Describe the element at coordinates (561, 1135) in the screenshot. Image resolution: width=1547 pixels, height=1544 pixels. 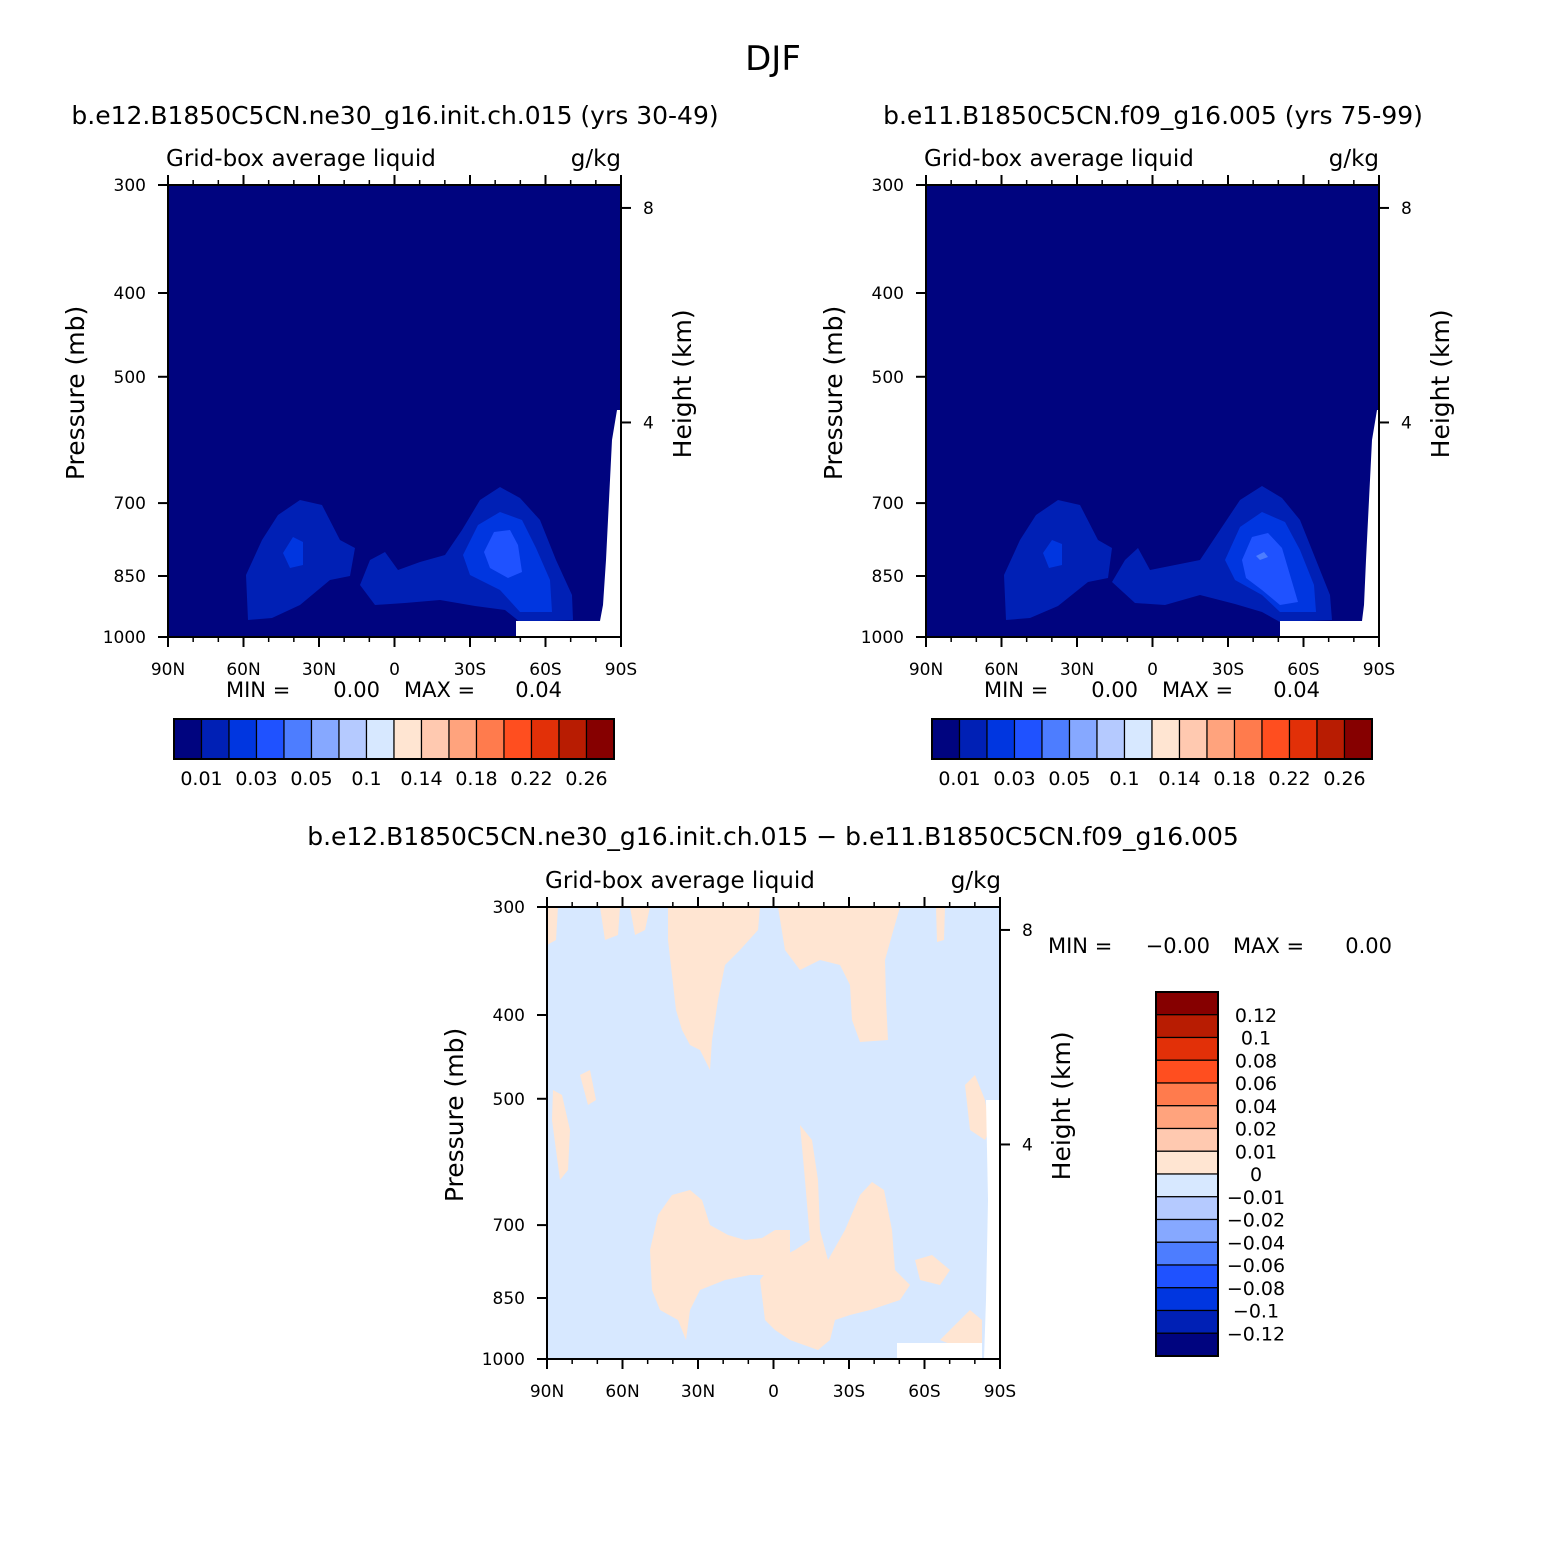
I see `field-positive-nh-column` at that location.